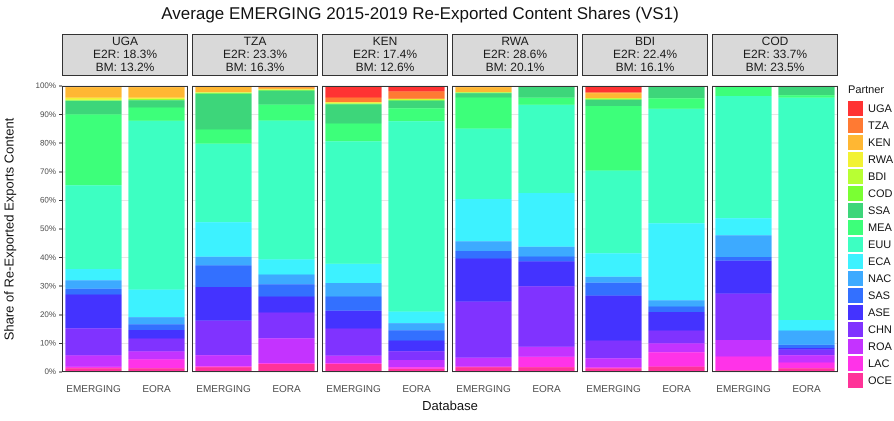 The image size is (894, 421). What do you see at coordinates (450, 405) in the screenshot?
I see `x-axis-title: Database` at bounding box center [450, 405].